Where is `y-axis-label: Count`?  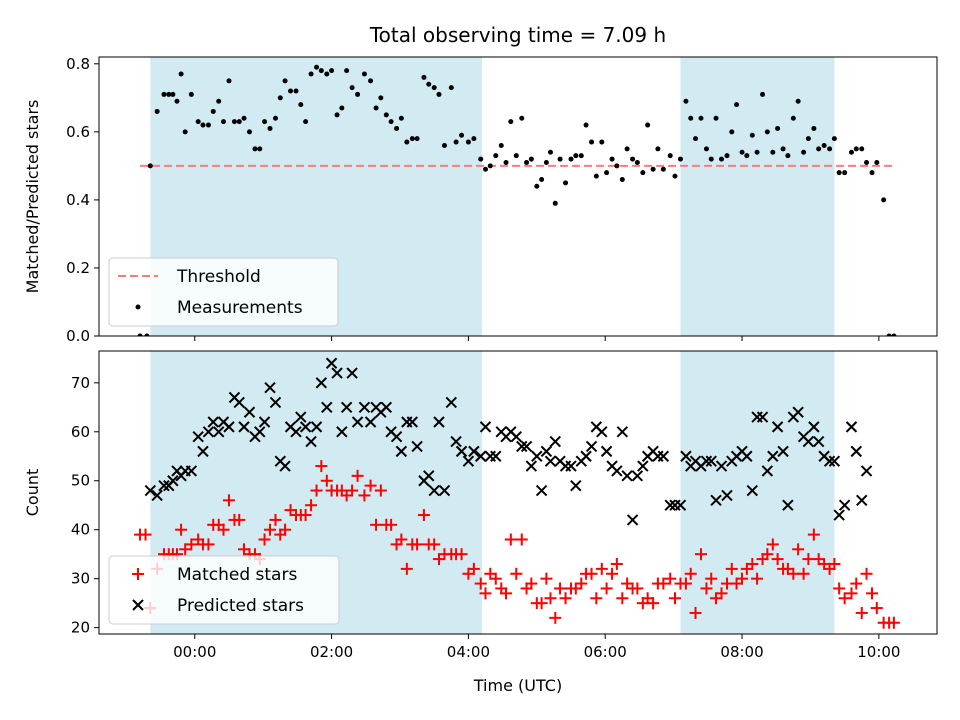
y-axis-label: Count is located at coordinates (32, 493).